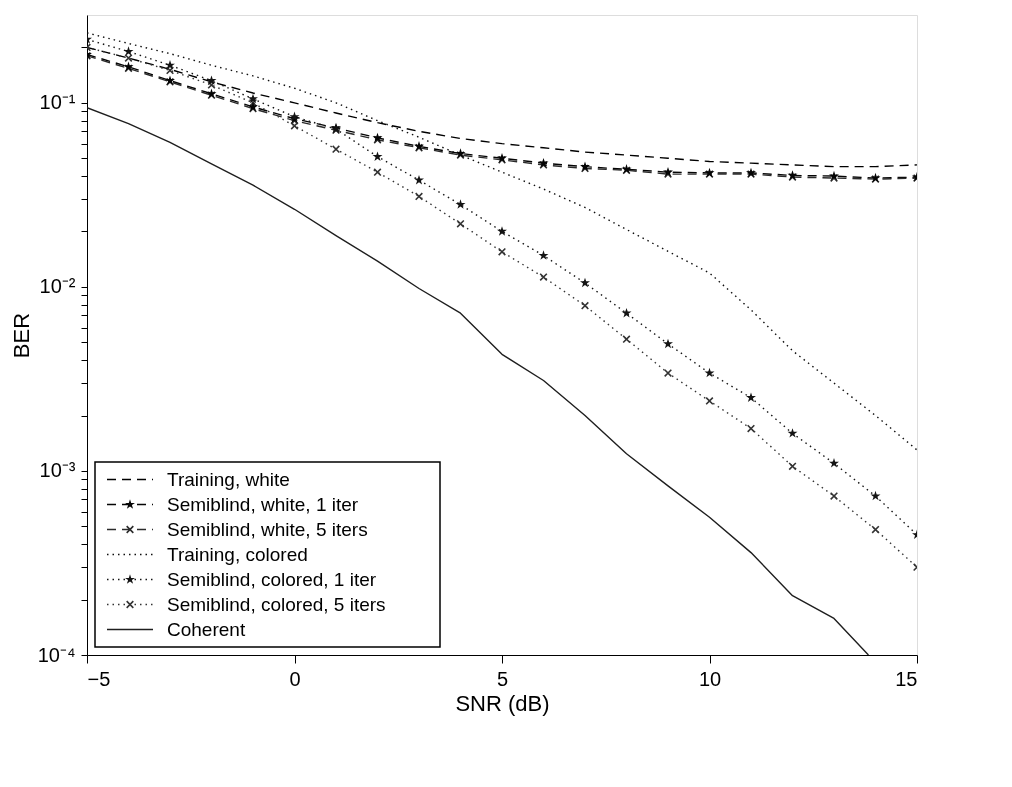 The height and width of the screenshot is (787, 1012). Describe the element at coordinates (237, 554) in the screenshot. I see `legend-label: Training, colored` at that location.